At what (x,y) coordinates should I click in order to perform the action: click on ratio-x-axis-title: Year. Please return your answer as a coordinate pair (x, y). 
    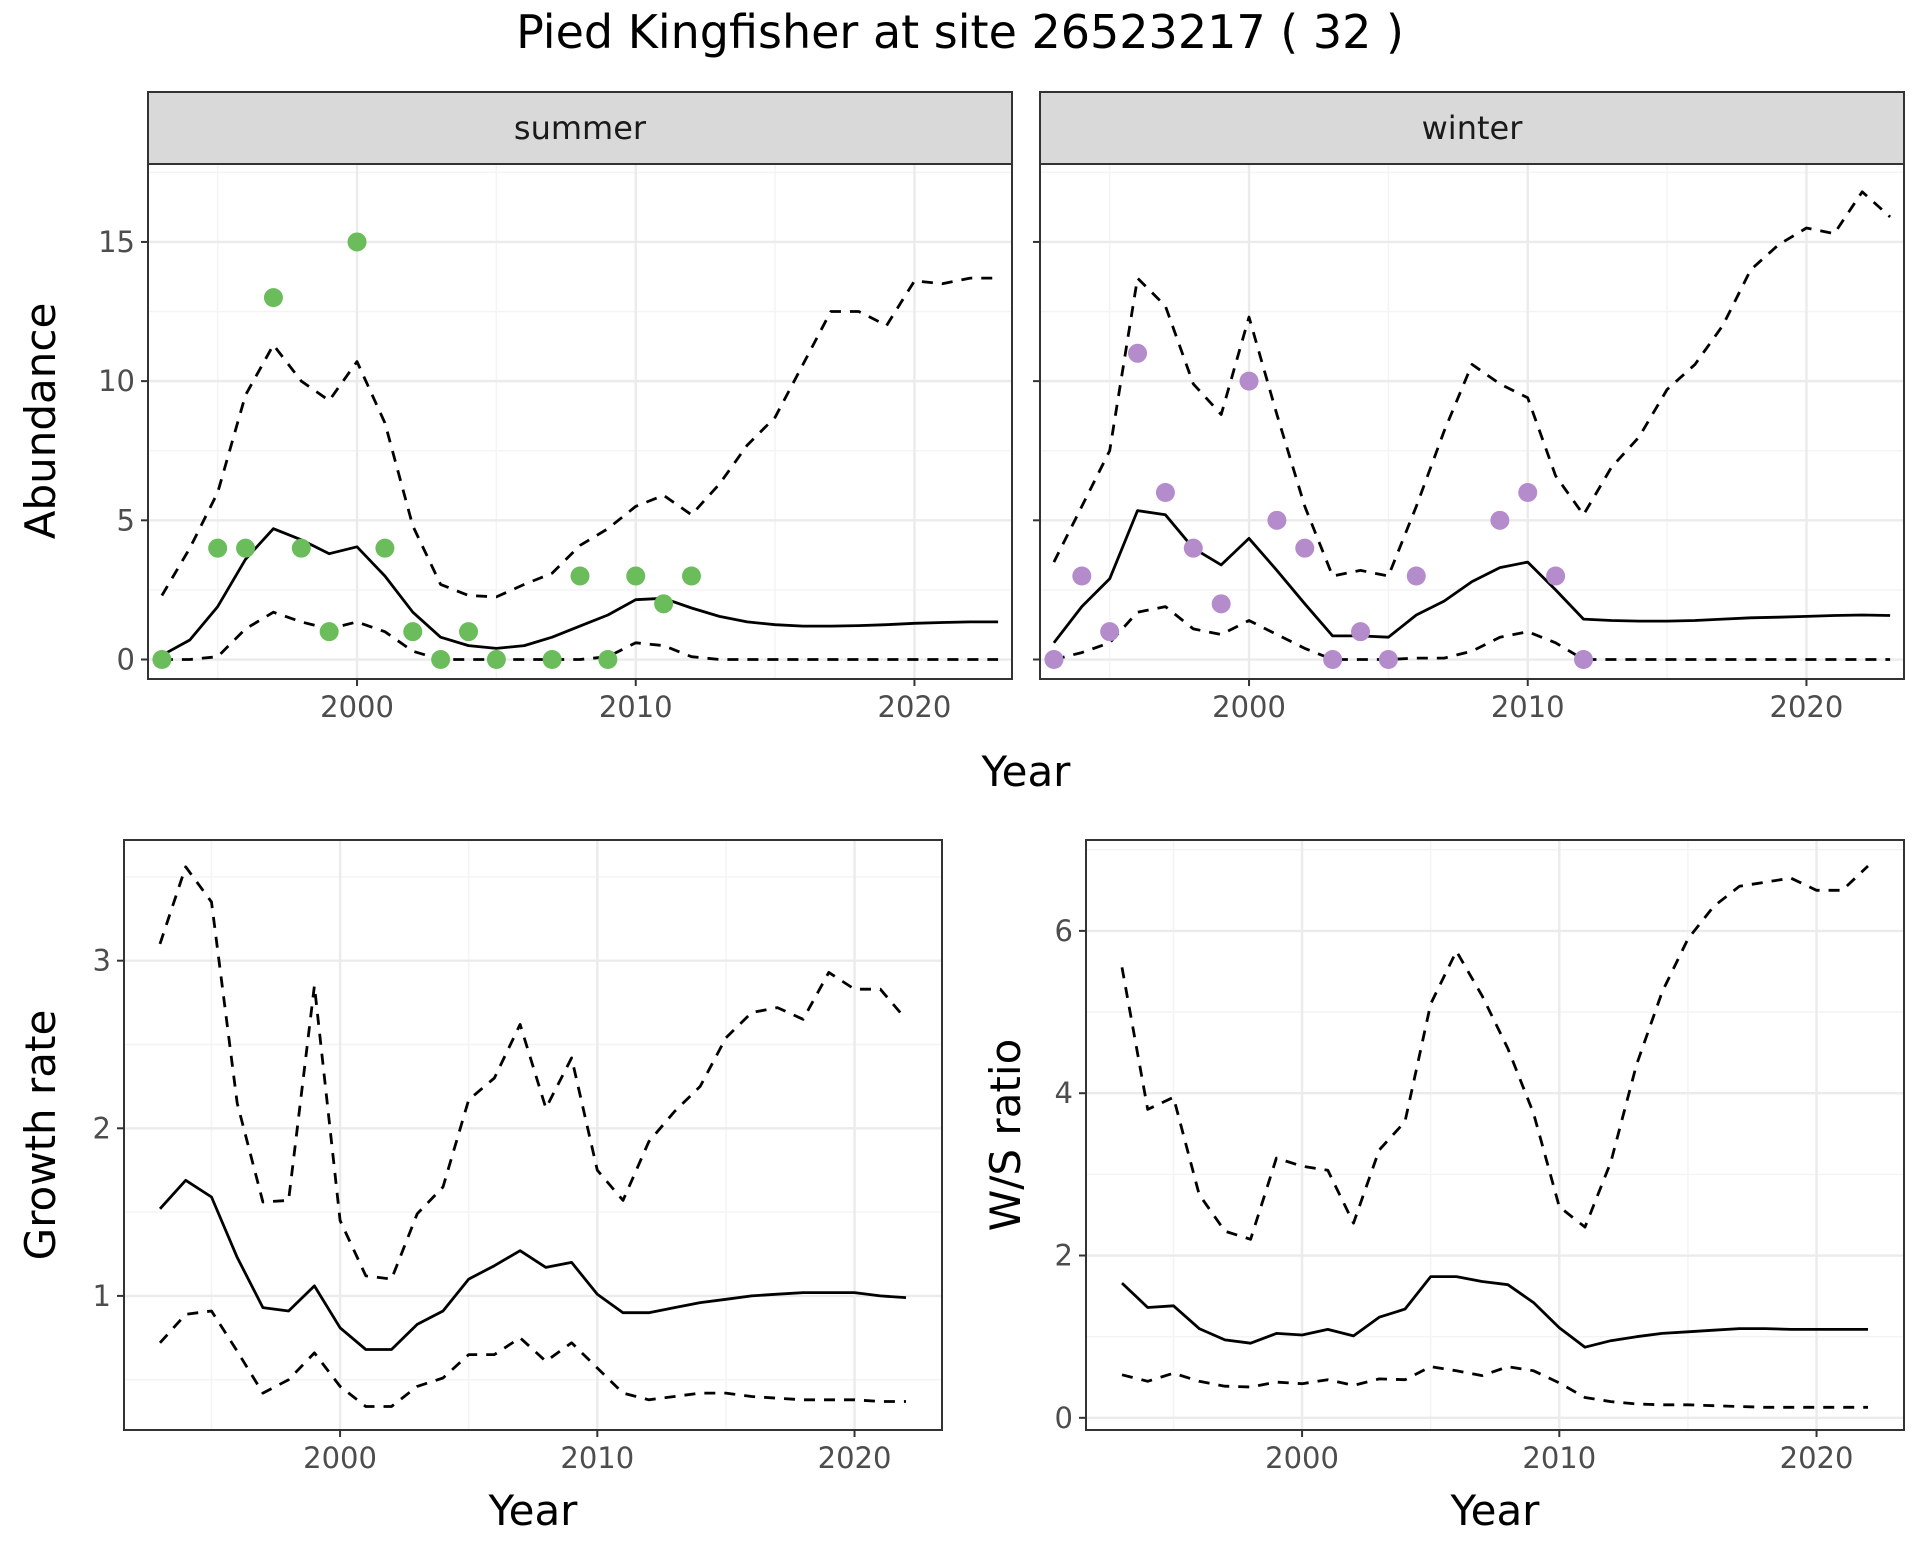
    Looking at the image, I should click on (1495, 1510).